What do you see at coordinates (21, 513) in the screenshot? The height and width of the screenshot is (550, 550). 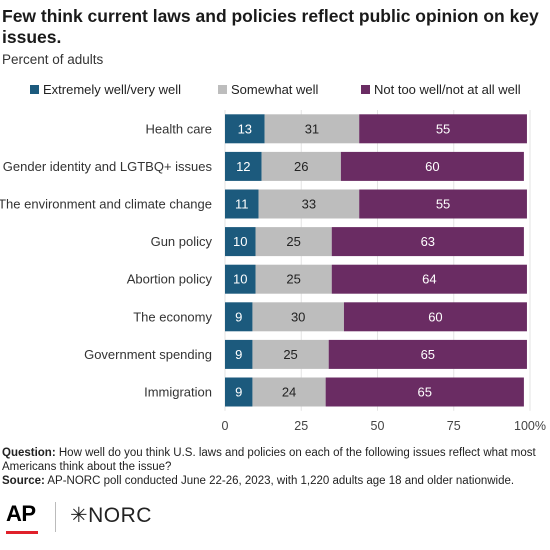 I see `ap-logo: AP` at bounding box center [21, 513].